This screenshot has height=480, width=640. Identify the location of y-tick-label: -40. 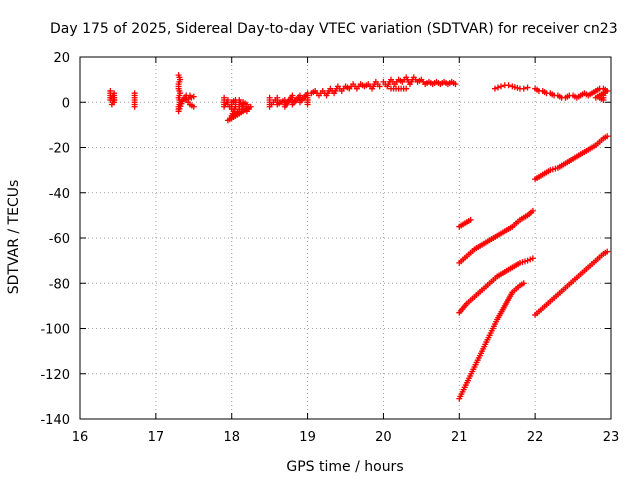
(59, 194).